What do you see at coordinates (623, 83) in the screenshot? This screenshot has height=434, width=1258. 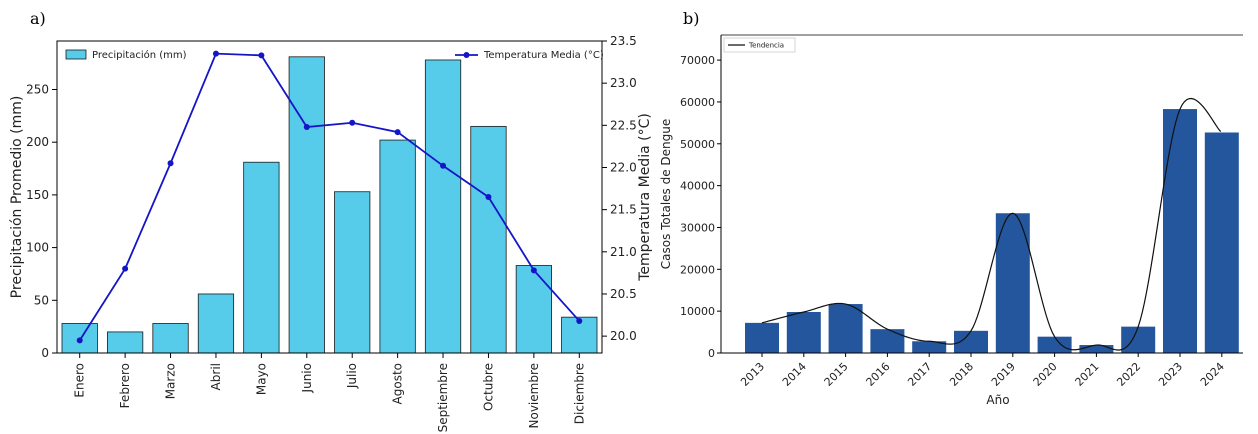 I see `right-tick-label-23: 23.0` at bounding box center [623, 83].